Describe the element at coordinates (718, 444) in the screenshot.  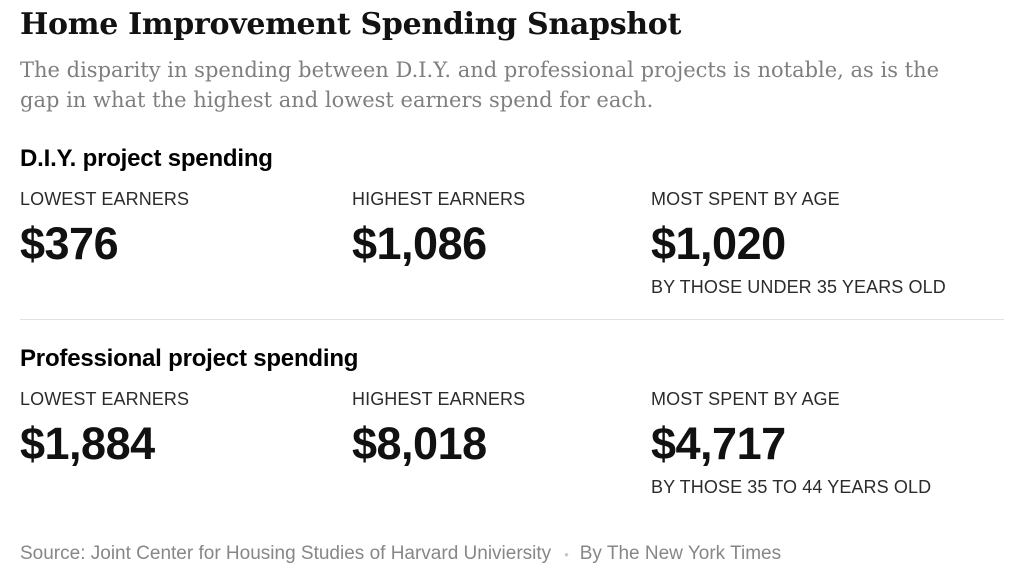
I see `stat-value: $4,717` at that location.